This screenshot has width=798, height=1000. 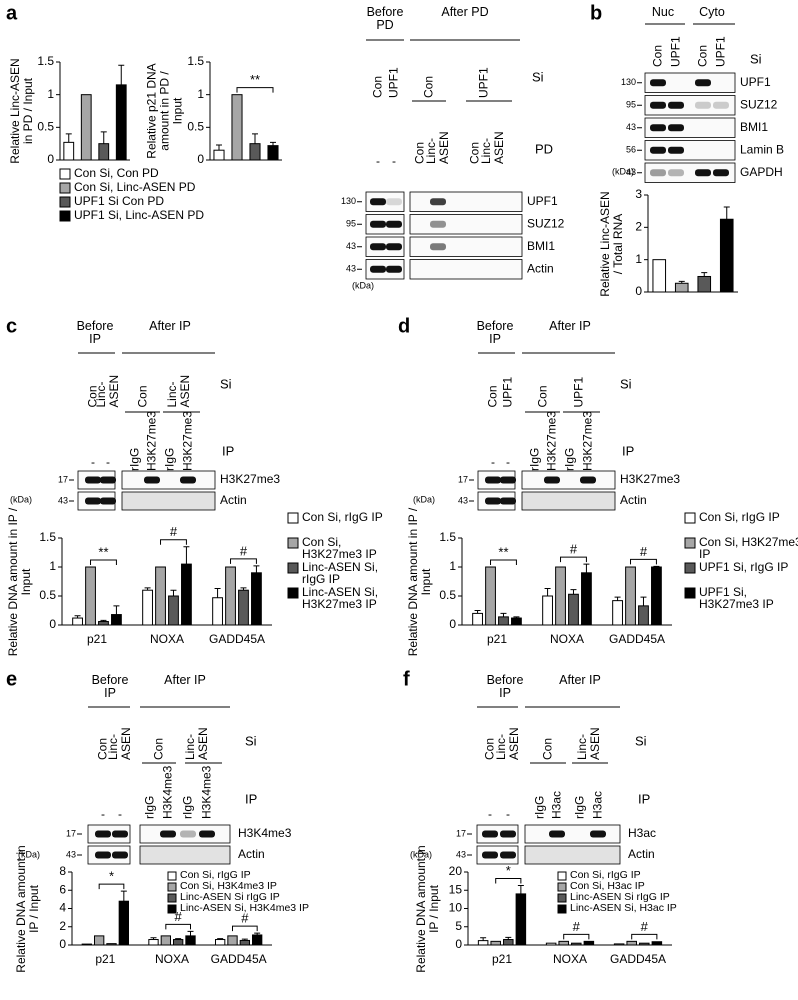 I want to click on significance-label: *, so click(x=111, y=876).